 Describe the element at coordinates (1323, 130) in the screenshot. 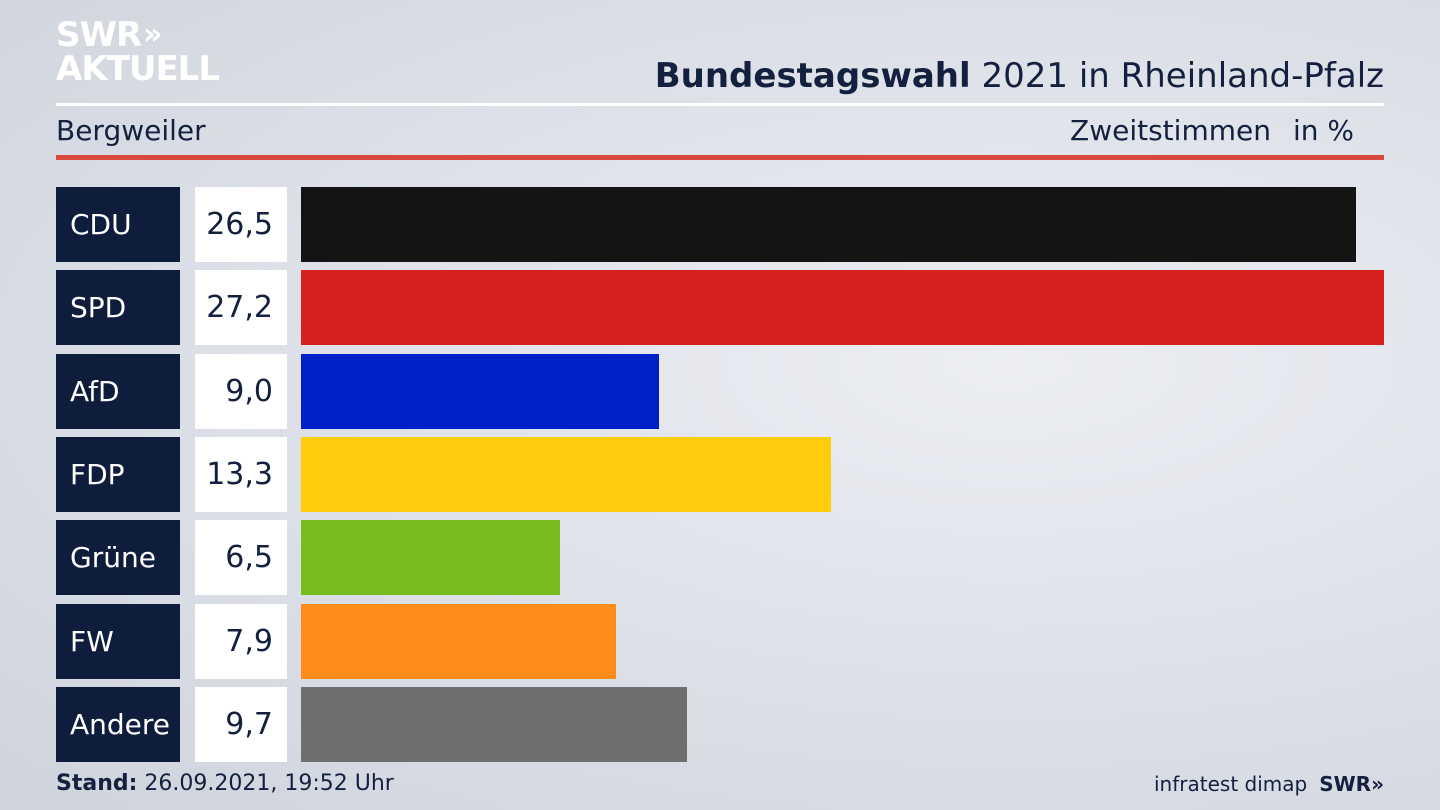

I see `unit-text: in %` at that location.